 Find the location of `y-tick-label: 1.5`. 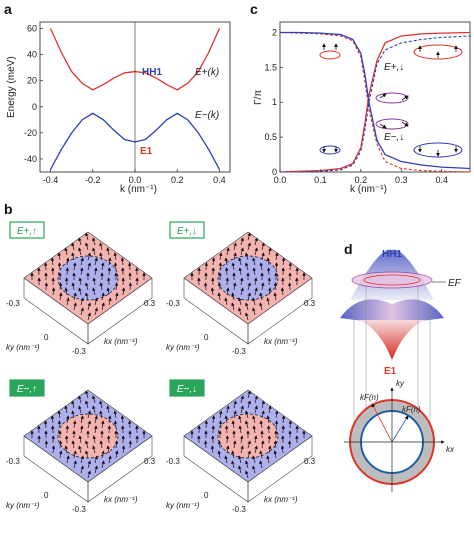

y-tick-label: 1.5 is located at coordinates (270, 67).